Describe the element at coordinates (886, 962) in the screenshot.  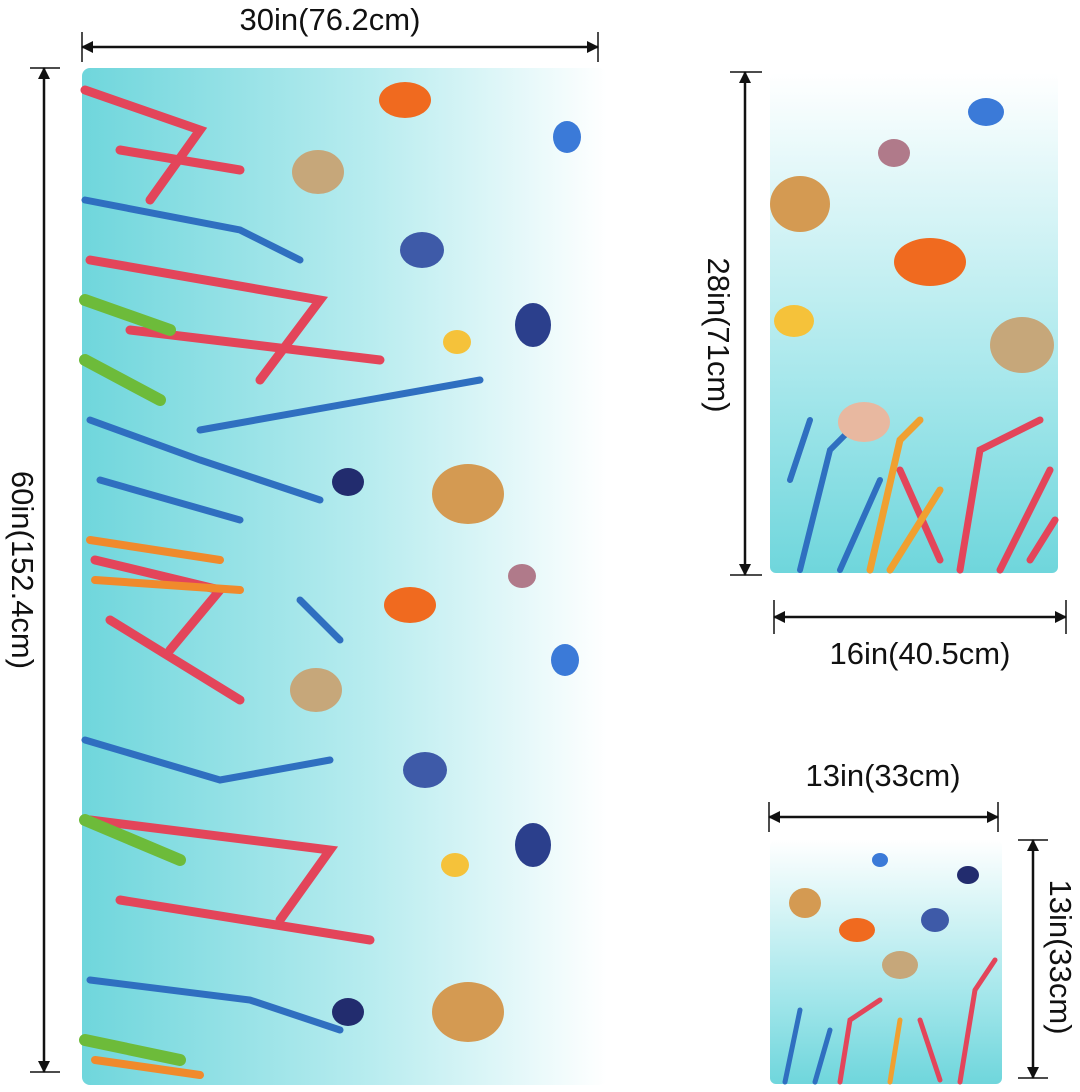
I see `washcloth` at that location.